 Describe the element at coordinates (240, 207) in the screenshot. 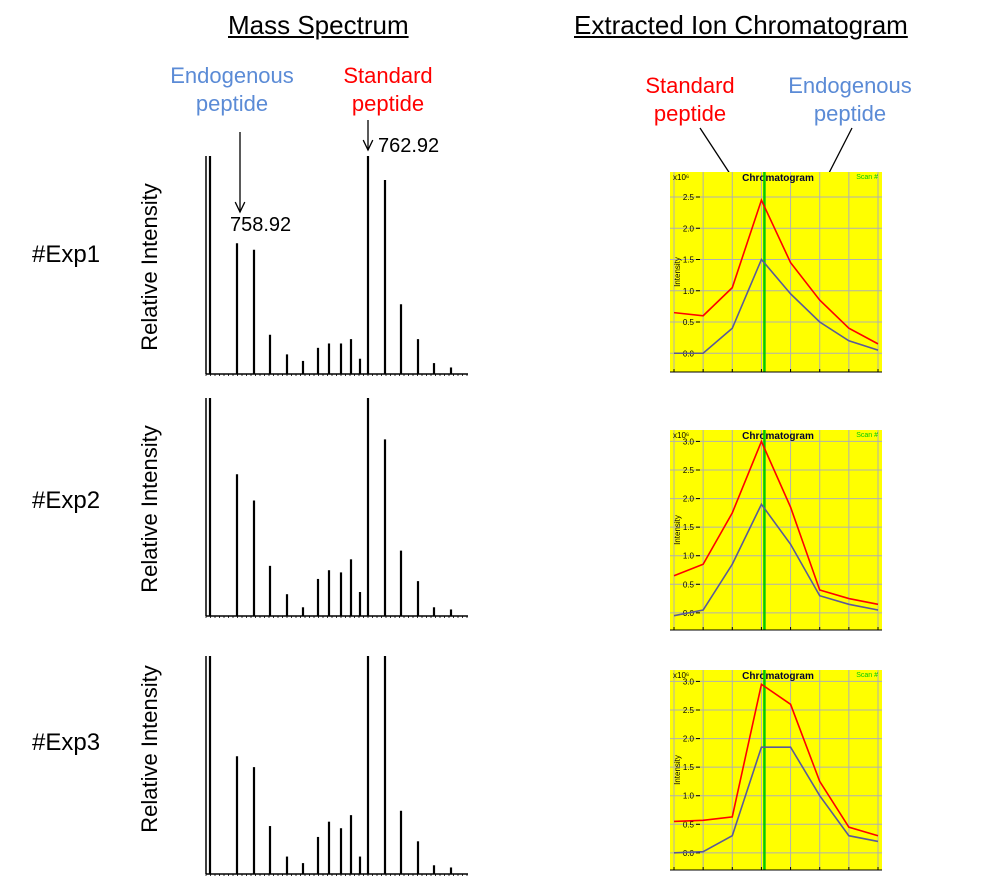

I see `ms-endogenous-arrow-head` at that location.